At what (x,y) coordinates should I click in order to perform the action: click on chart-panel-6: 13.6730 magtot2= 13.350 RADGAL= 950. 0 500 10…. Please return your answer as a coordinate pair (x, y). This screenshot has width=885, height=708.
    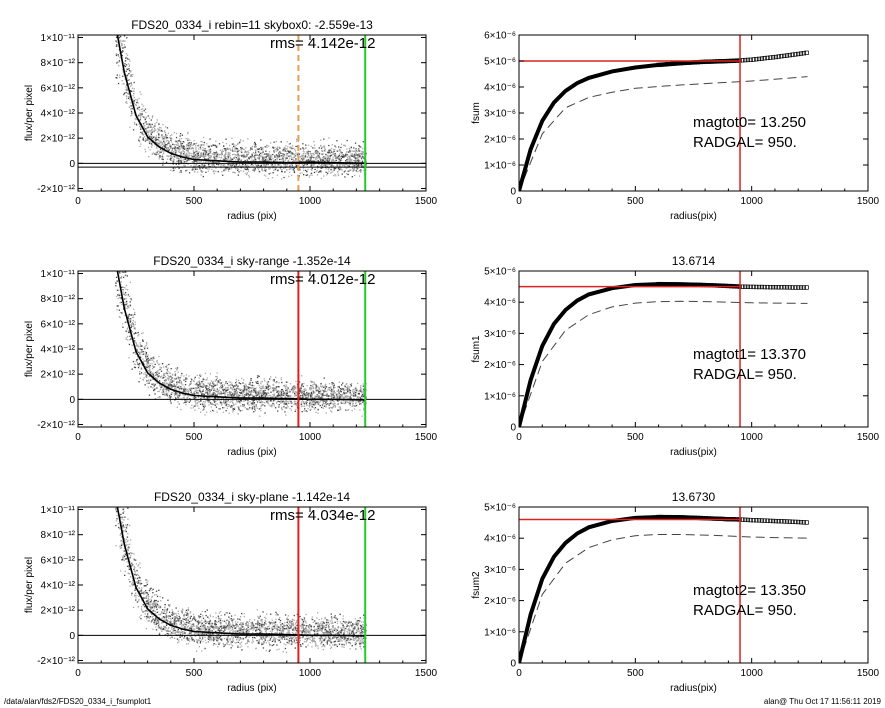
    Looking at the image, I should click on (675, 592).